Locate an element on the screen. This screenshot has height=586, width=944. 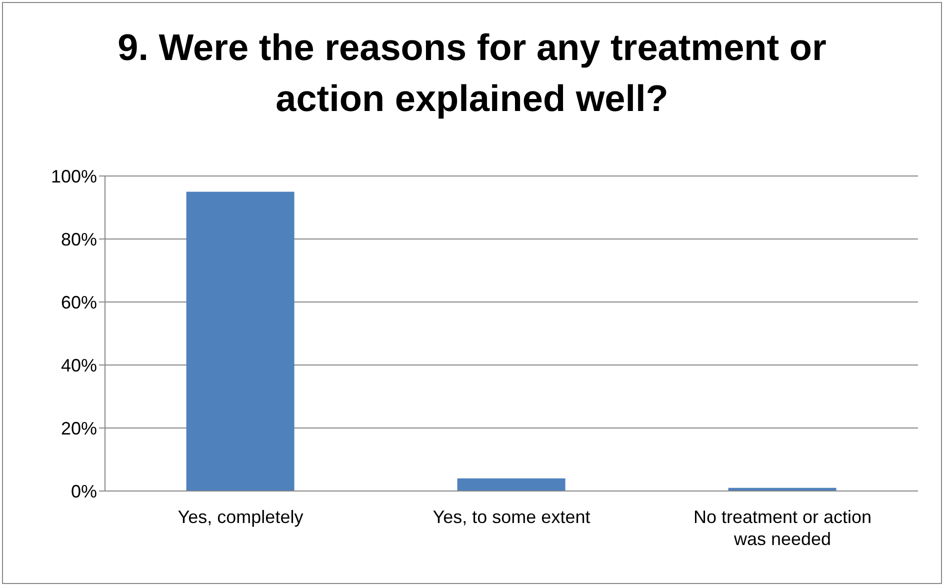
y-tick-label: 0% is located at coordinates (83, 491).